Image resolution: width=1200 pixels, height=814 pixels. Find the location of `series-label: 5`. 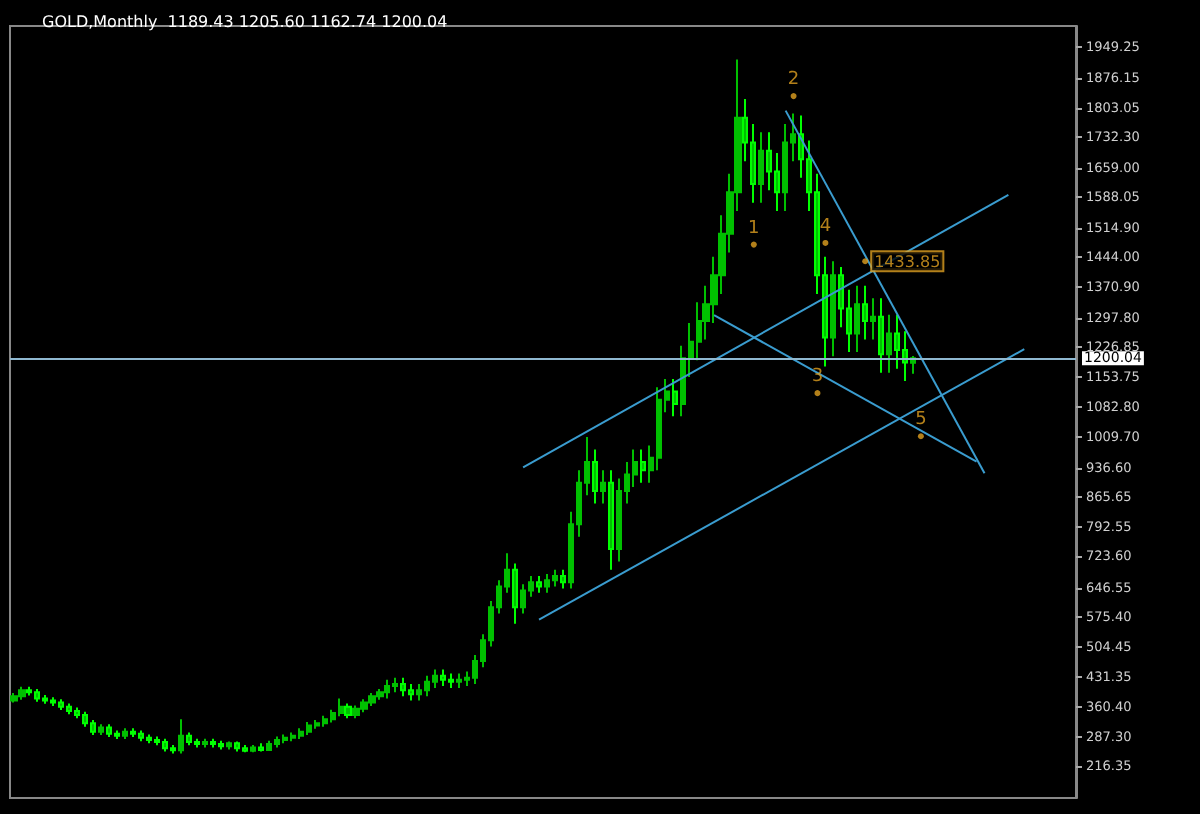

series-label: 5 is located at coordinates (921, 420).